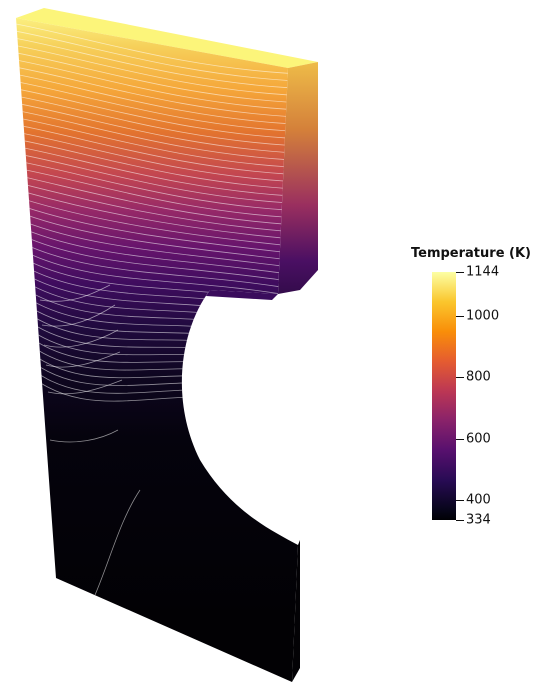 The height and width of the screenshot is (686, 539). I want to click on cutout-inner-wall, so click(242, 295).